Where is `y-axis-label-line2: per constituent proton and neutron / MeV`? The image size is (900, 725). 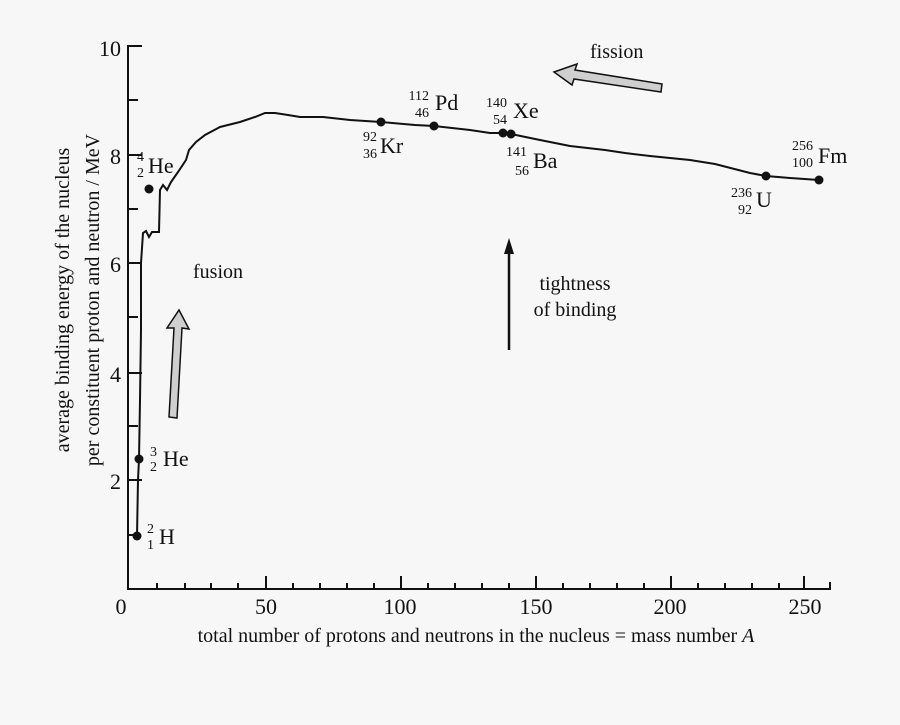 y-axis-label-line2: per constituent proton and neutron / MeV is located at coordinates (93, 299).